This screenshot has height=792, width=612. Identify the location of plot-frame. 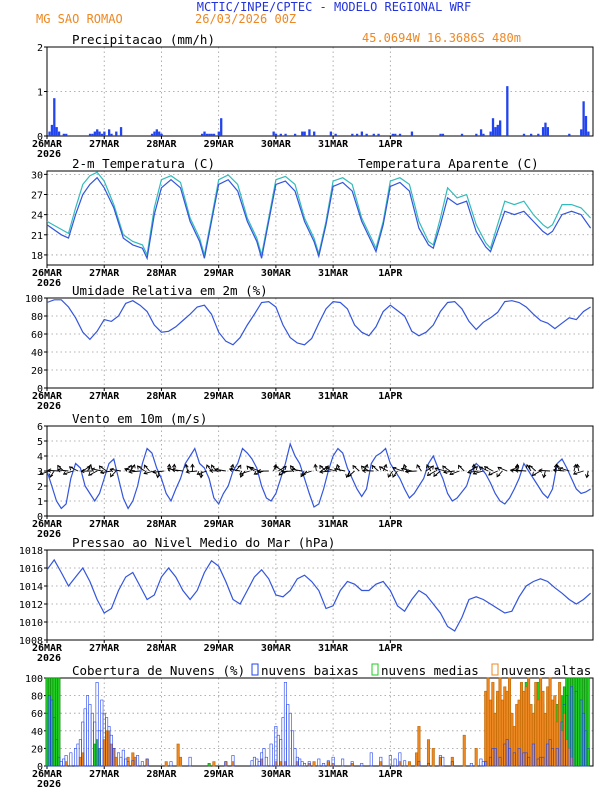
(320, 595).